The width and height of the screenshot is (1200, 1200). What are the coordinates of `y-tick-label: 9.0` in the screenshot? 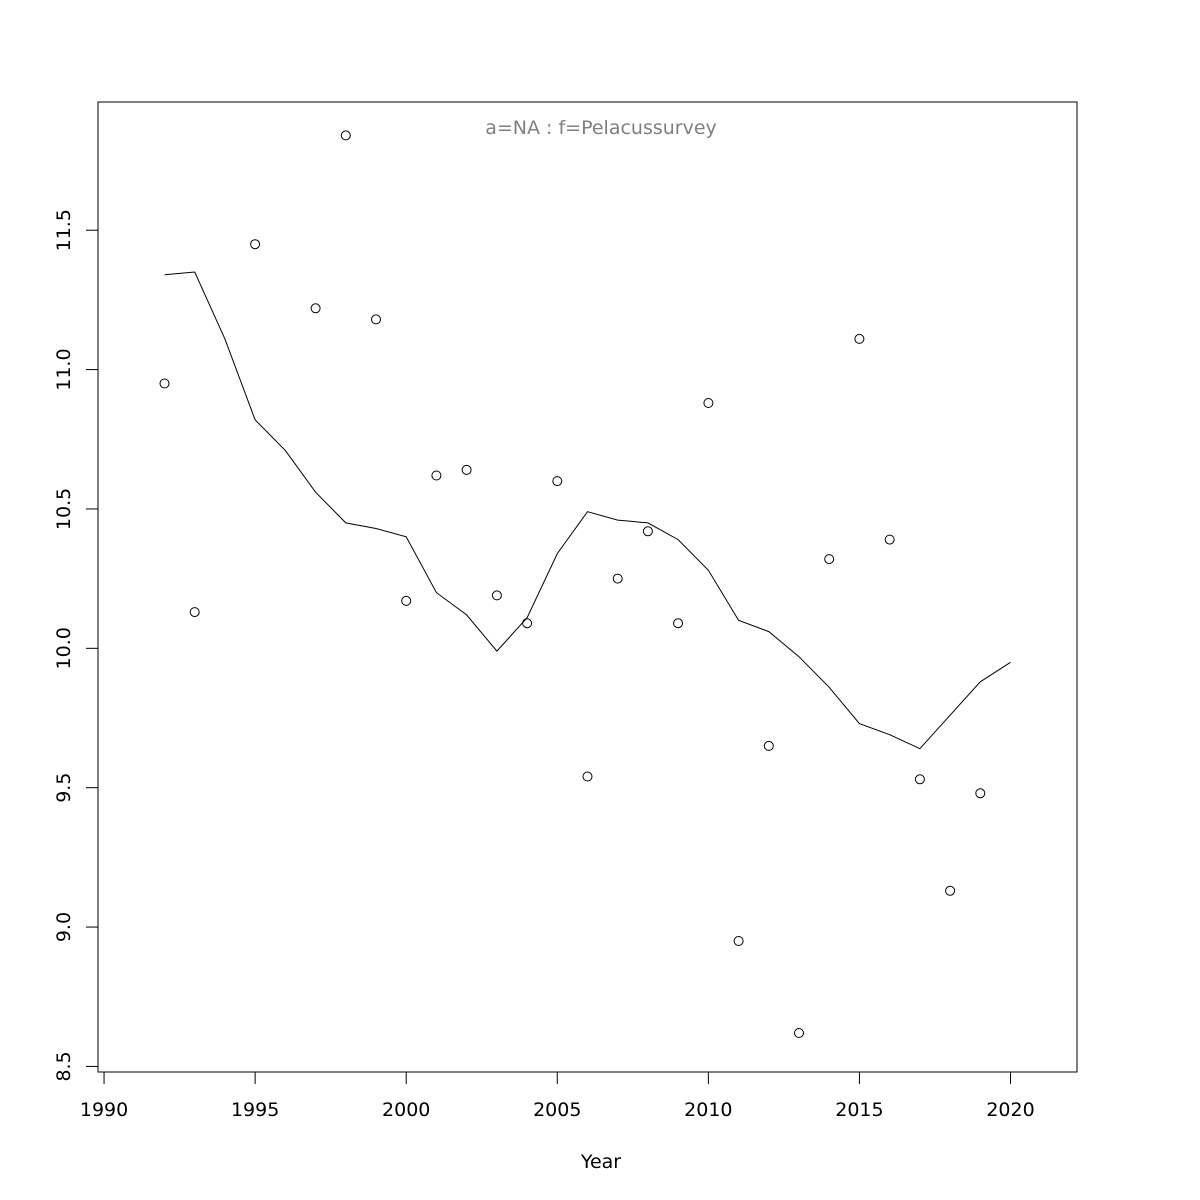 It's located at (64, 927).